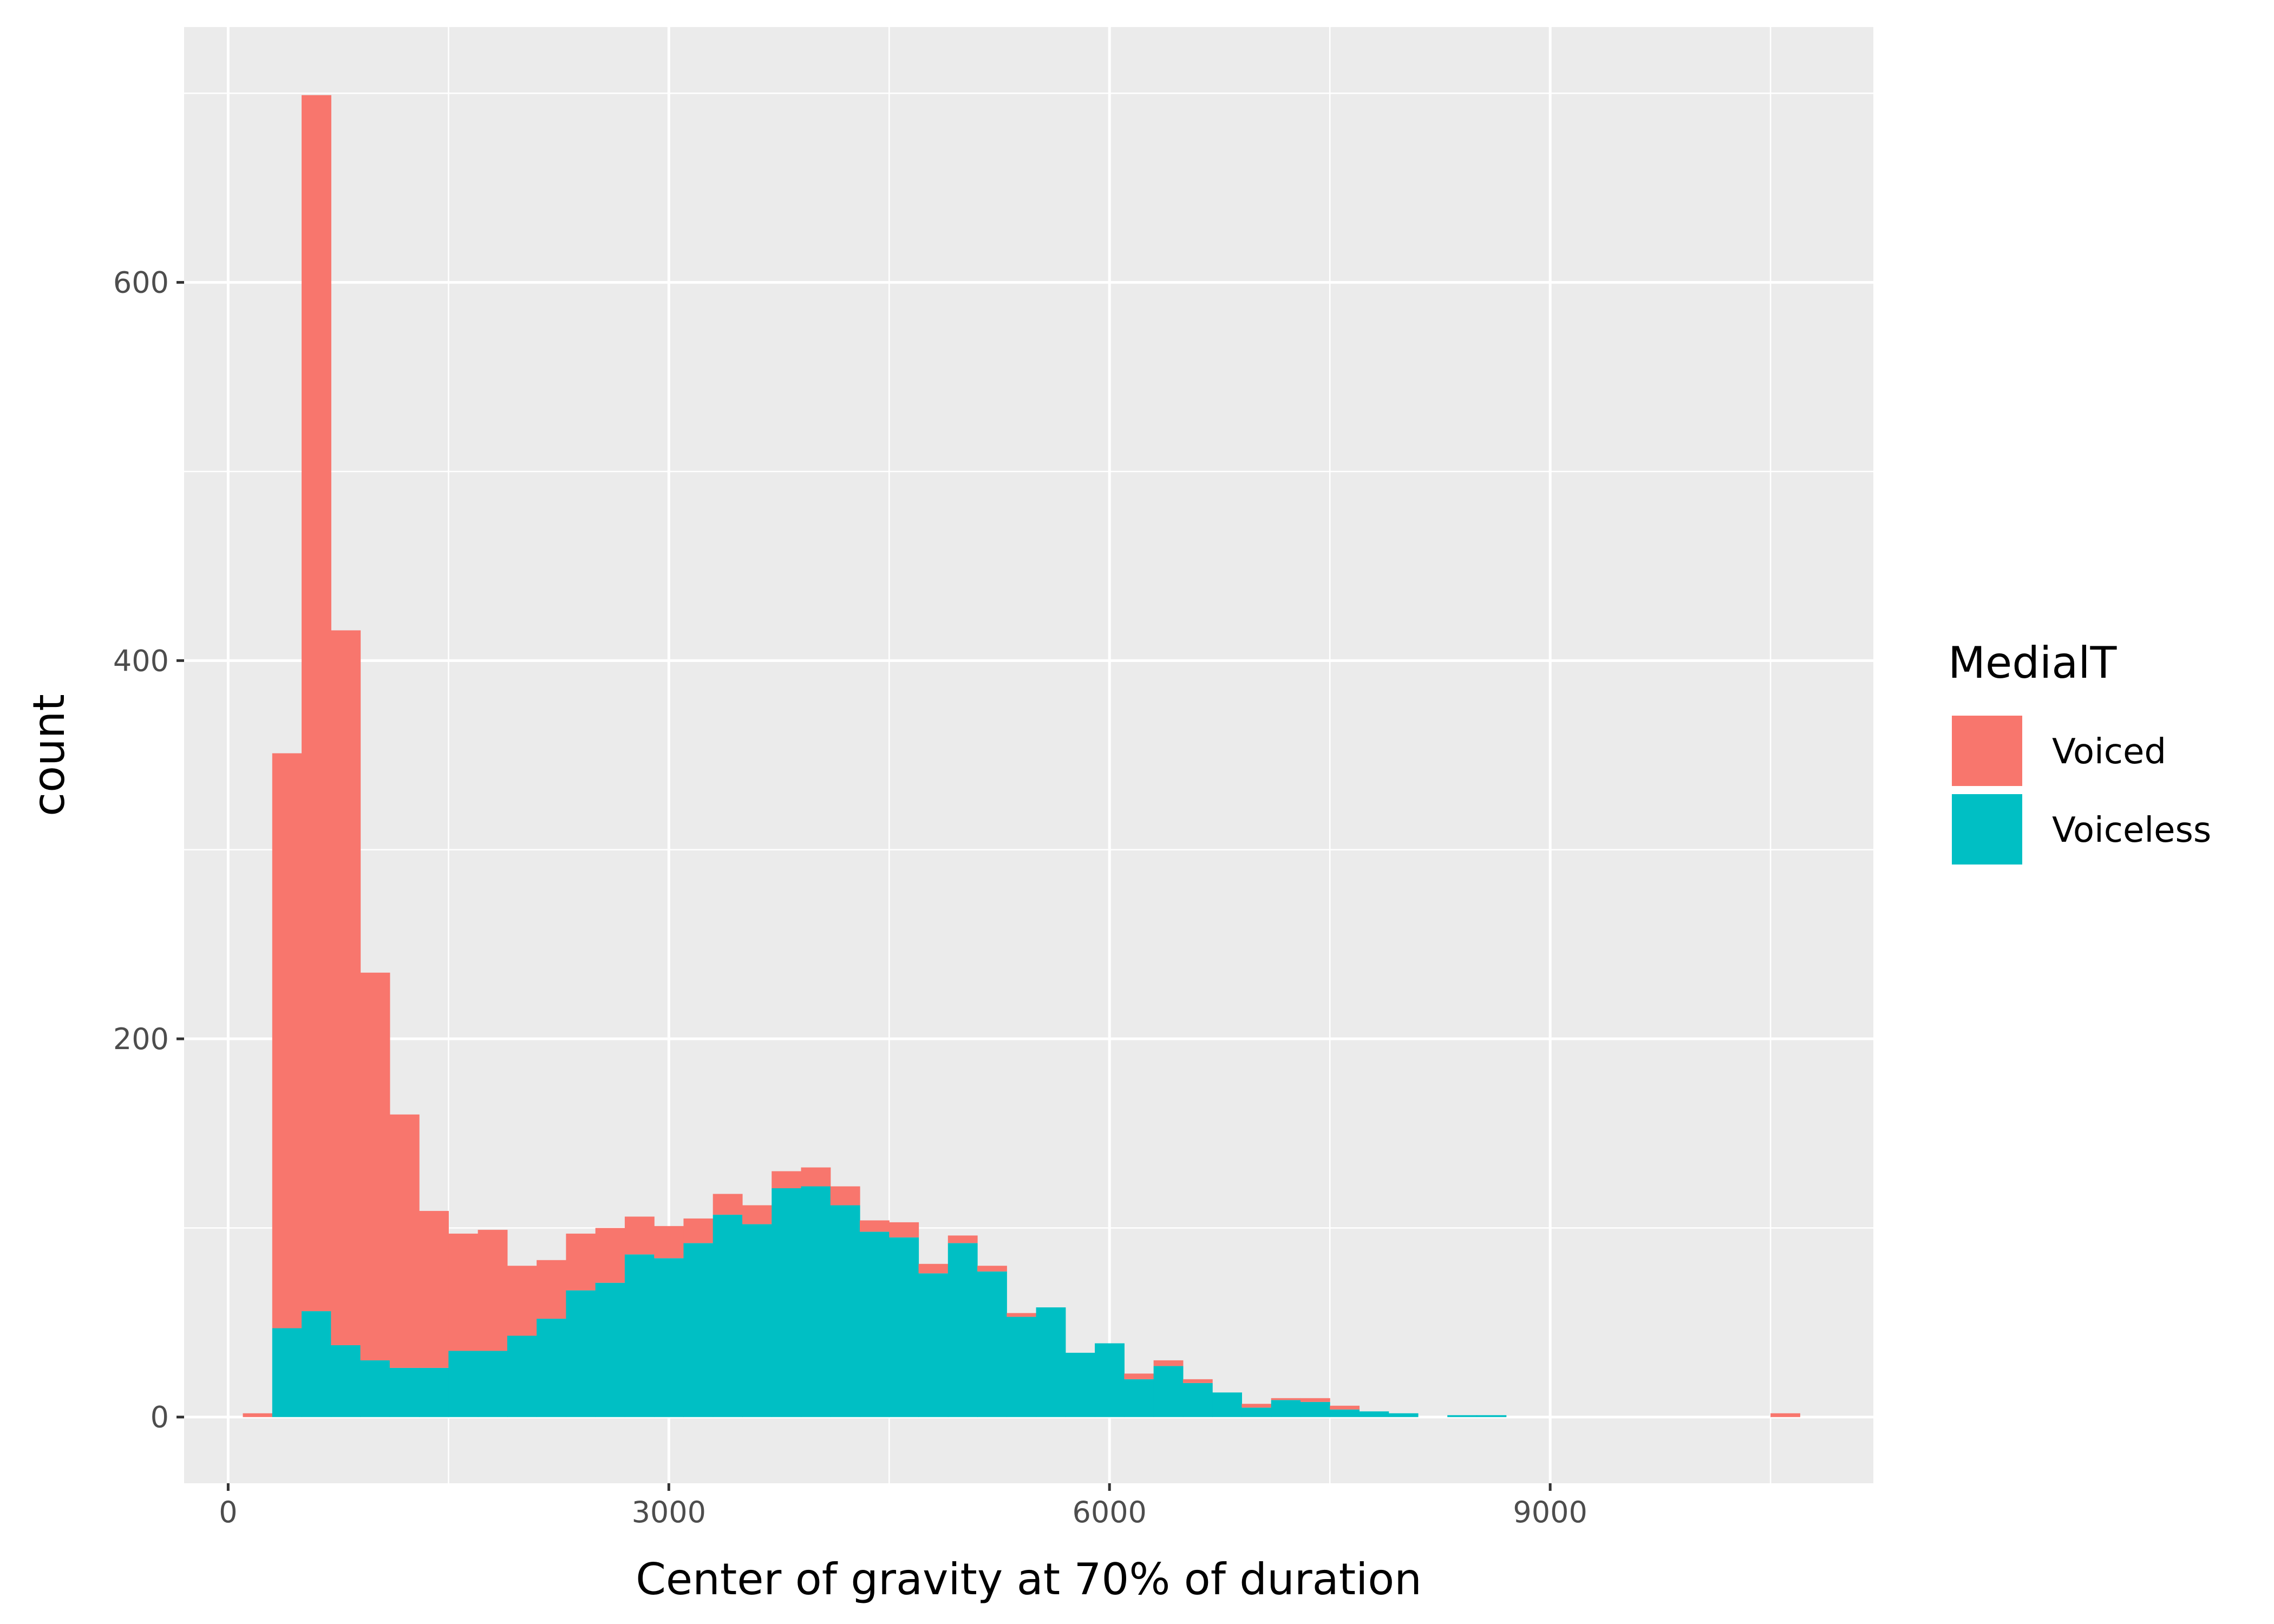 This screenshot has width=2274, height=1624. What do you see at coordinates (903, 1506) in the screenshot?
I see `x-axis: 0 3000 6000 9000` at bounding box center [903, 1506].